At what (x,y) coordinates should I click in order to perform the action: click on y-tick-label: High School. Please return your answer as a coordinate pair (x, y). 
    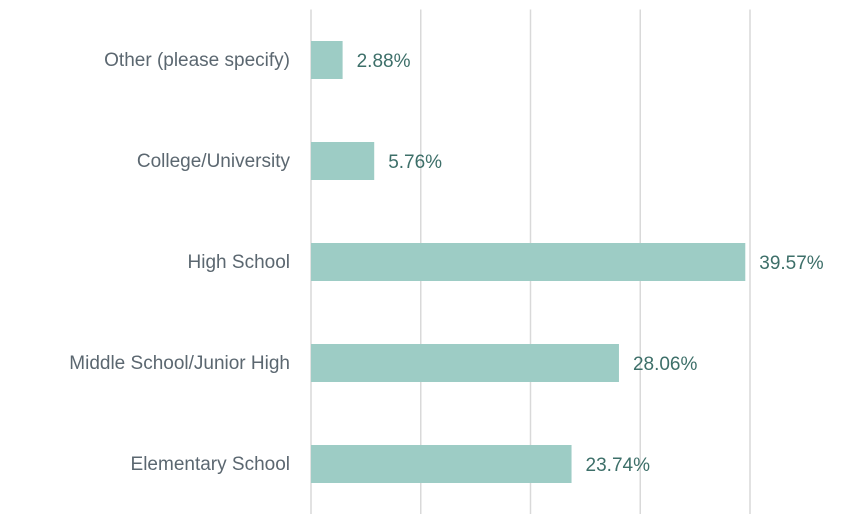
    Looking at the image, I should click on (239, 262).